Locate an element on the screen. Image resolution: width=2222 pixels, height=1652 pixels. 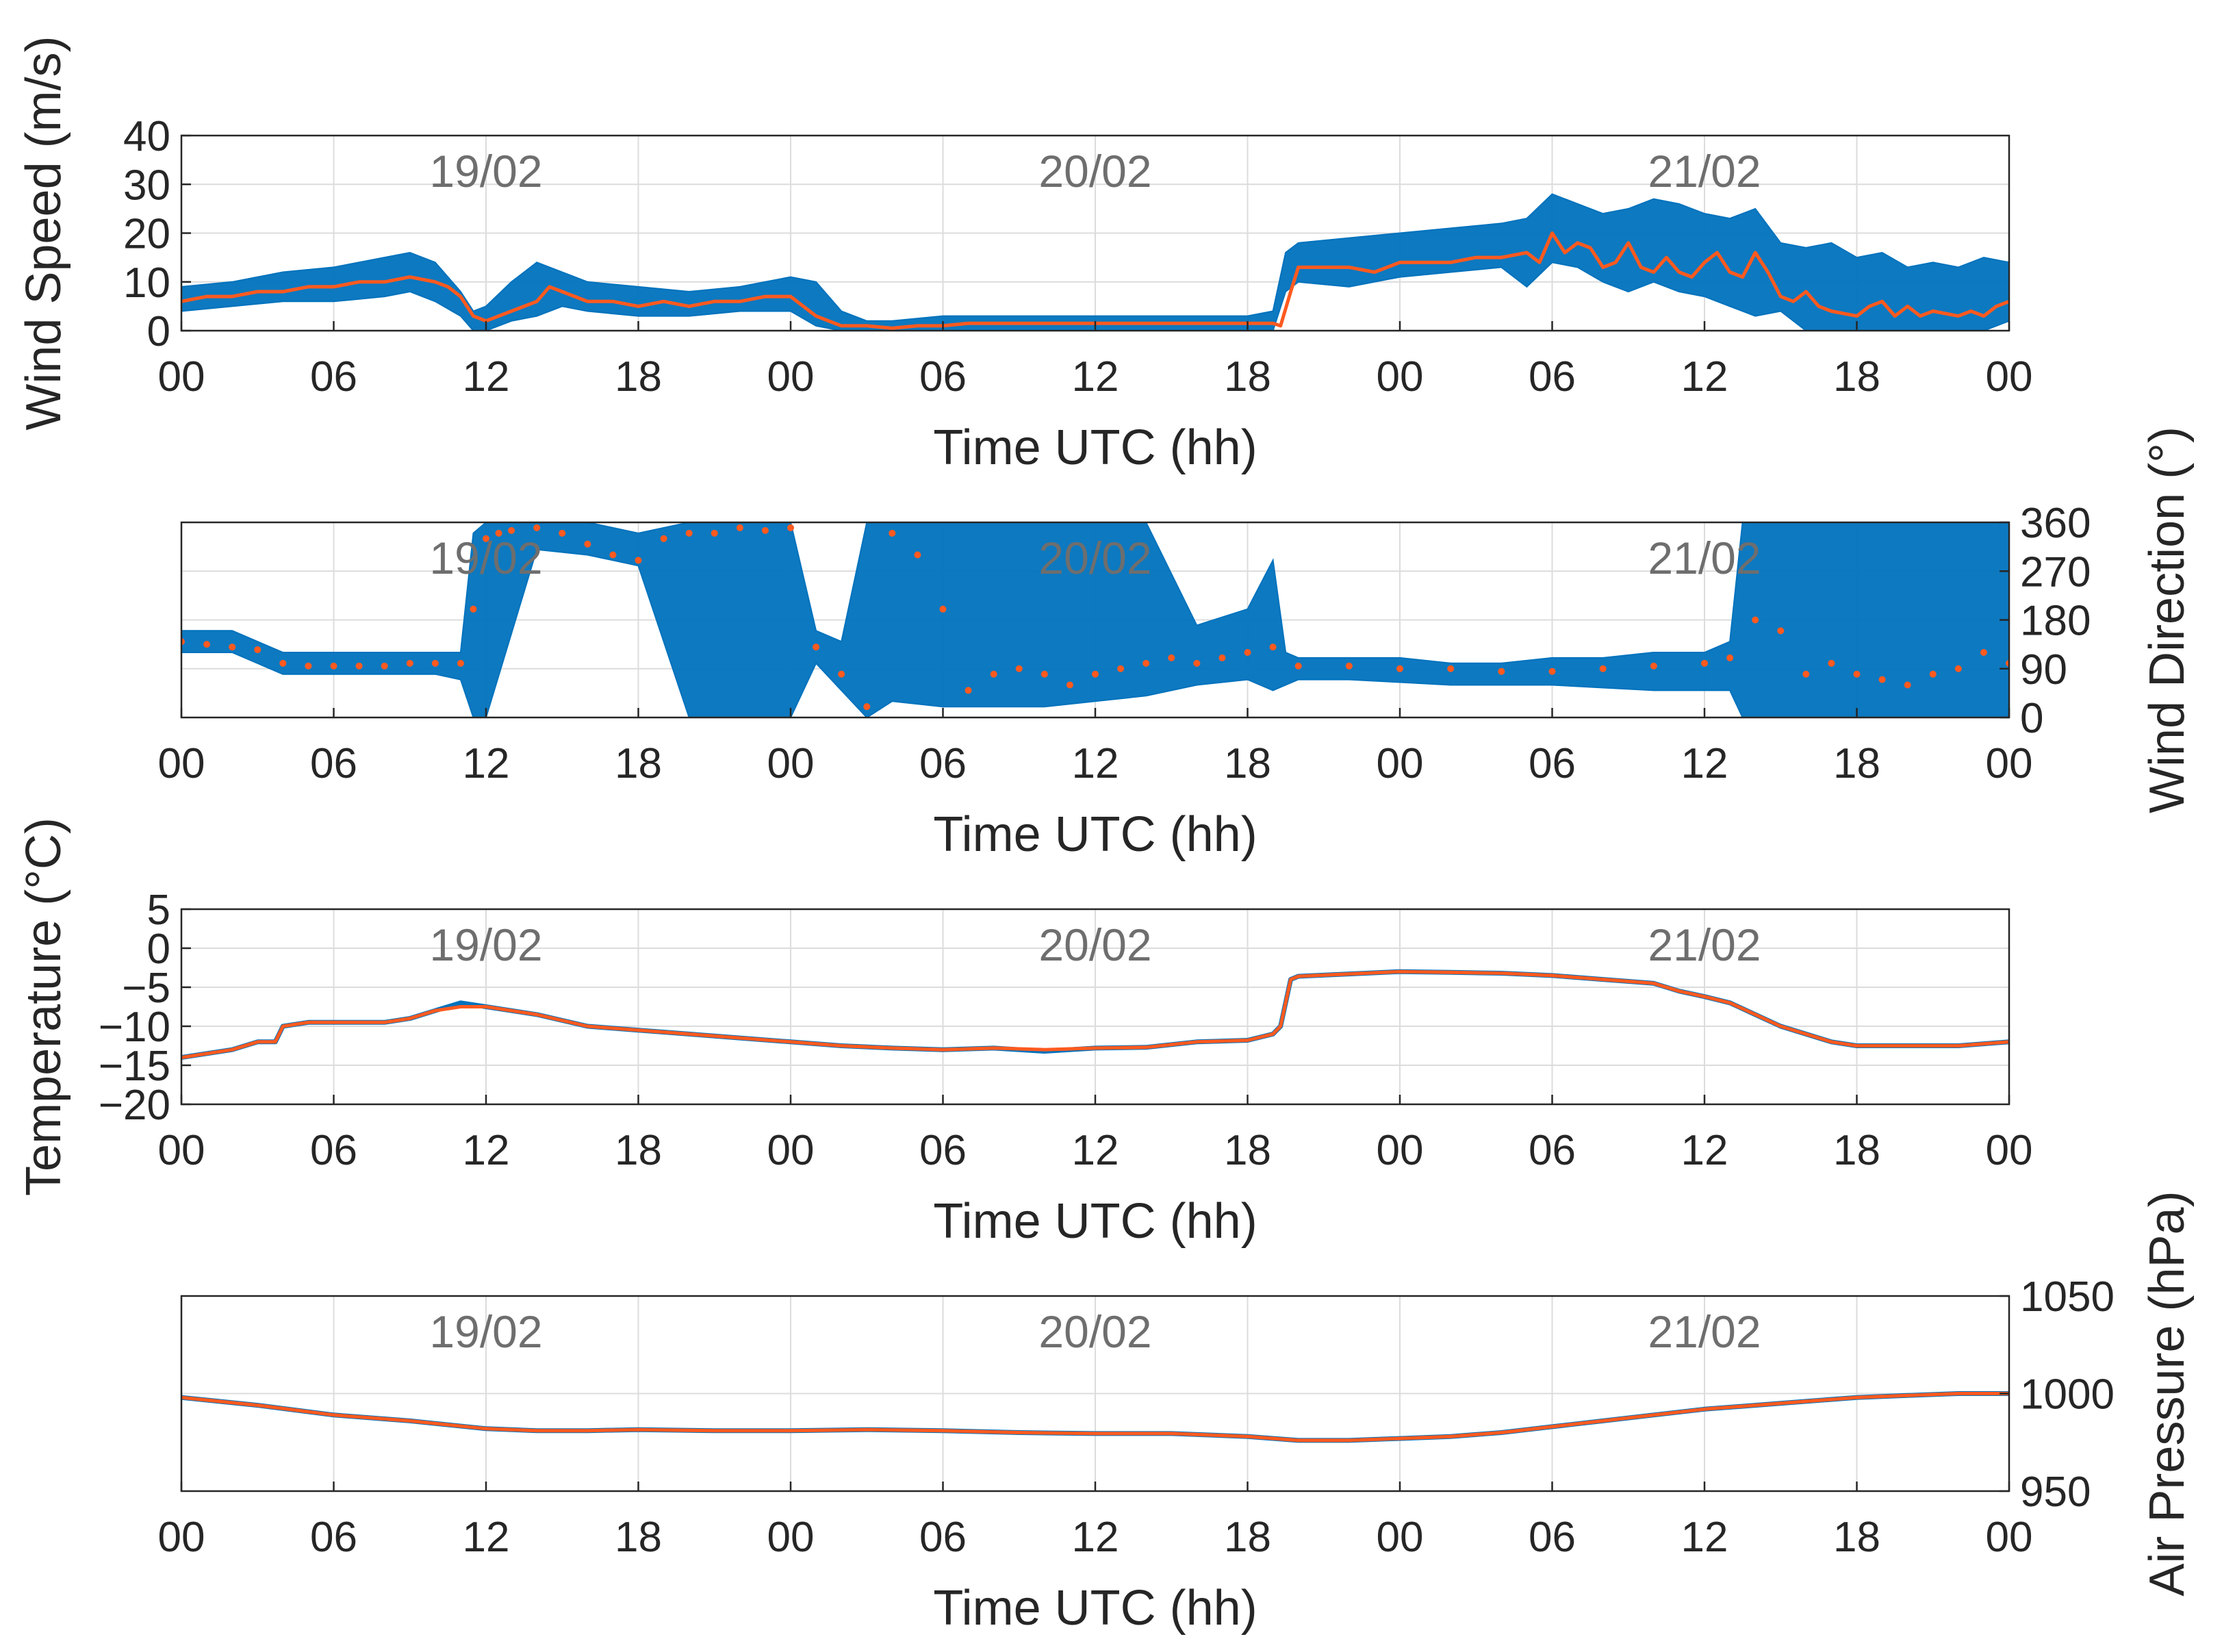
series-mean-line is located at coordinates (1095, 280).